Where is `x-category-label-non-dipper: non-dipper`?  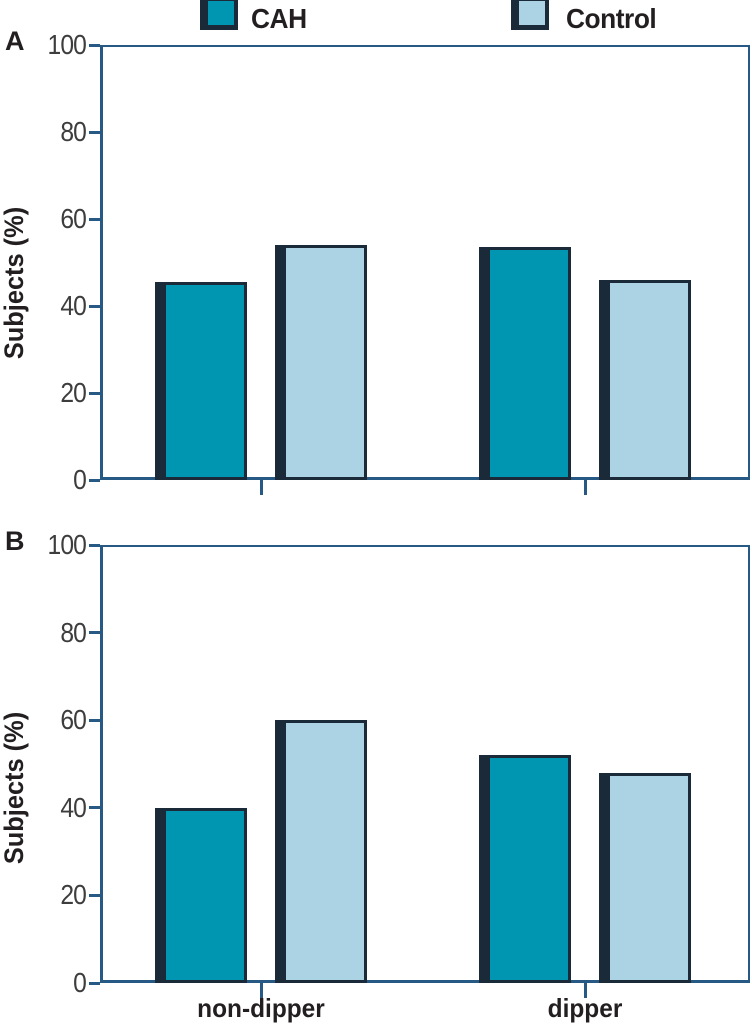 x-category-label-non-dipper: non-dipper is located at coordinates (261, 1008).